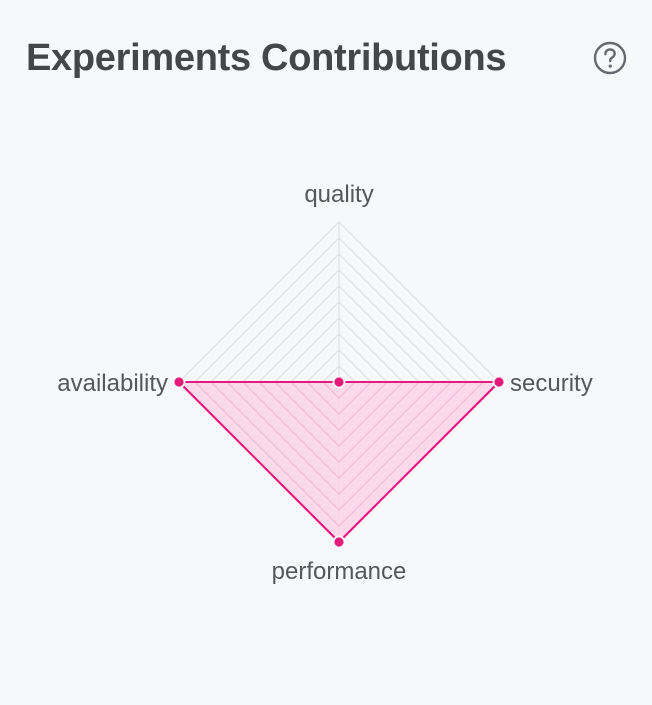 Image resolution: width=652 pixels, height=705 pixels. I want to click on axis-label-quality: quality, so click(338, 194).